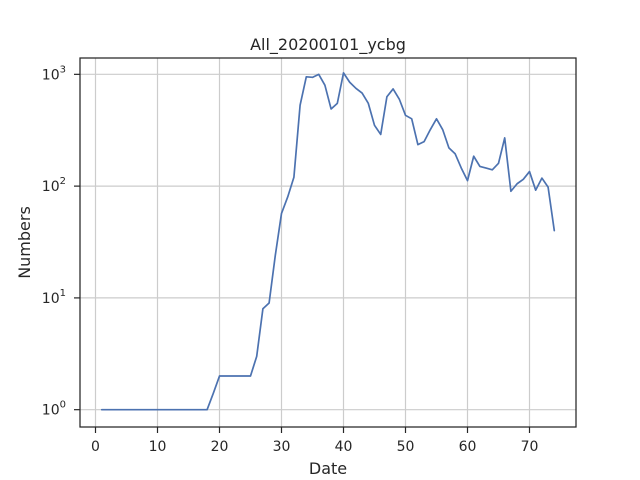 The image size is (640, 480). Describe the element at coordinates (314, 441) in the screenshot. I see `x-axis: 0 10 20 30 40 50 60 70` at that location.